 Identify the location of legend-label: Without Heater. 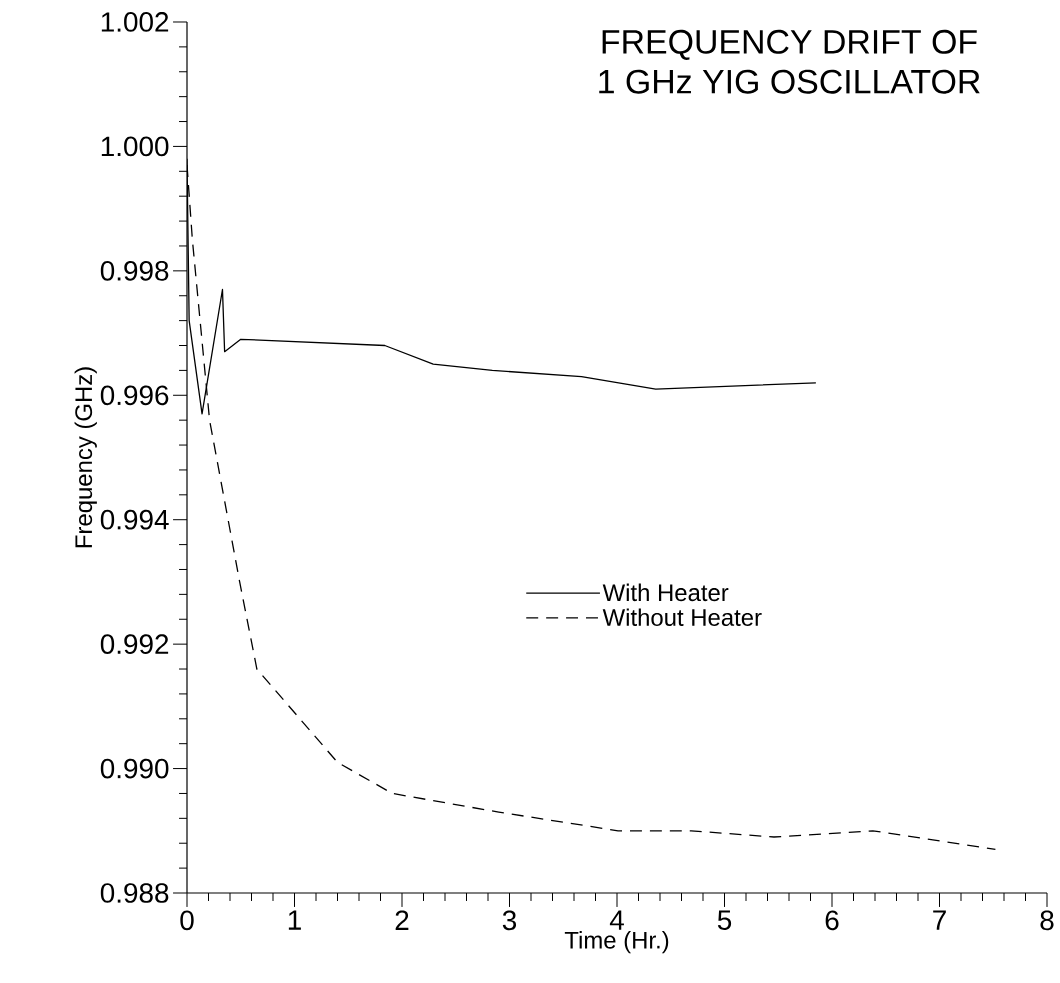
(682, 617).